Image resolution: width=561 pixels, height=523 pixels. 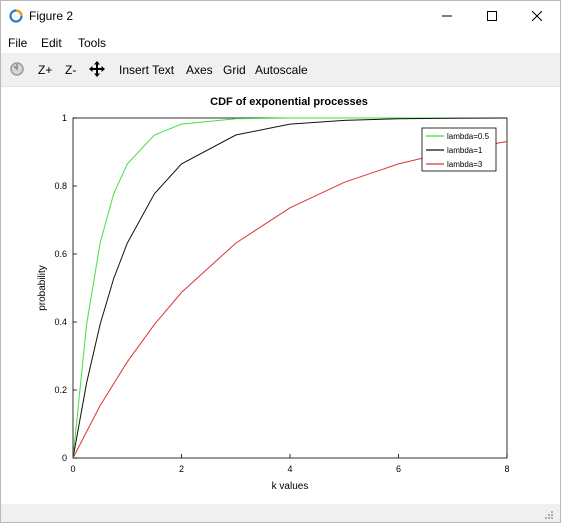 I want to click on legend-label: lambda=3, so click(x=465, y=164).